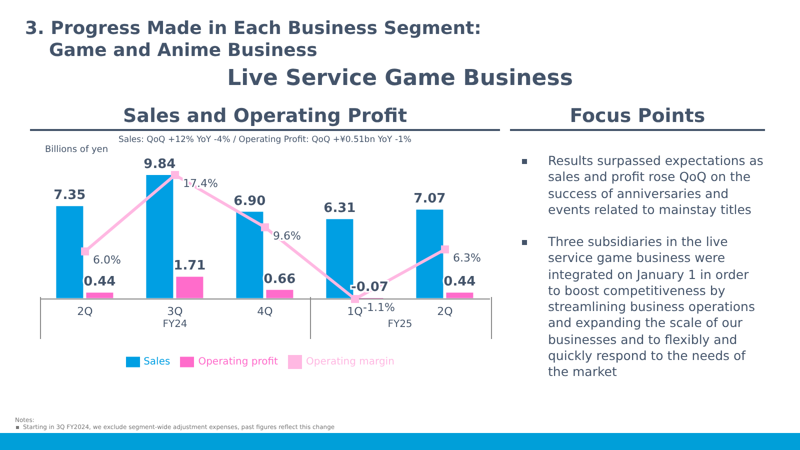 Image resolution: width=800 pixels, height=450 pixels. What do you see at coordinates (77, 150) in the screenshot?
I see `y-axis-title: Billions of yen` at bounding box center [77, 150].